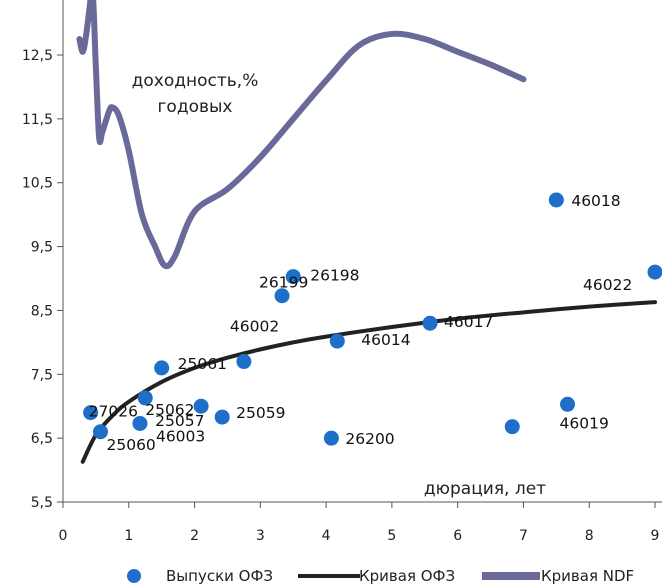 The height and width of the screenshot is (584, 662). Describe the element at coordinates (202, 364) in the screenshot. I see `point-label-25061: 25061` at that location.